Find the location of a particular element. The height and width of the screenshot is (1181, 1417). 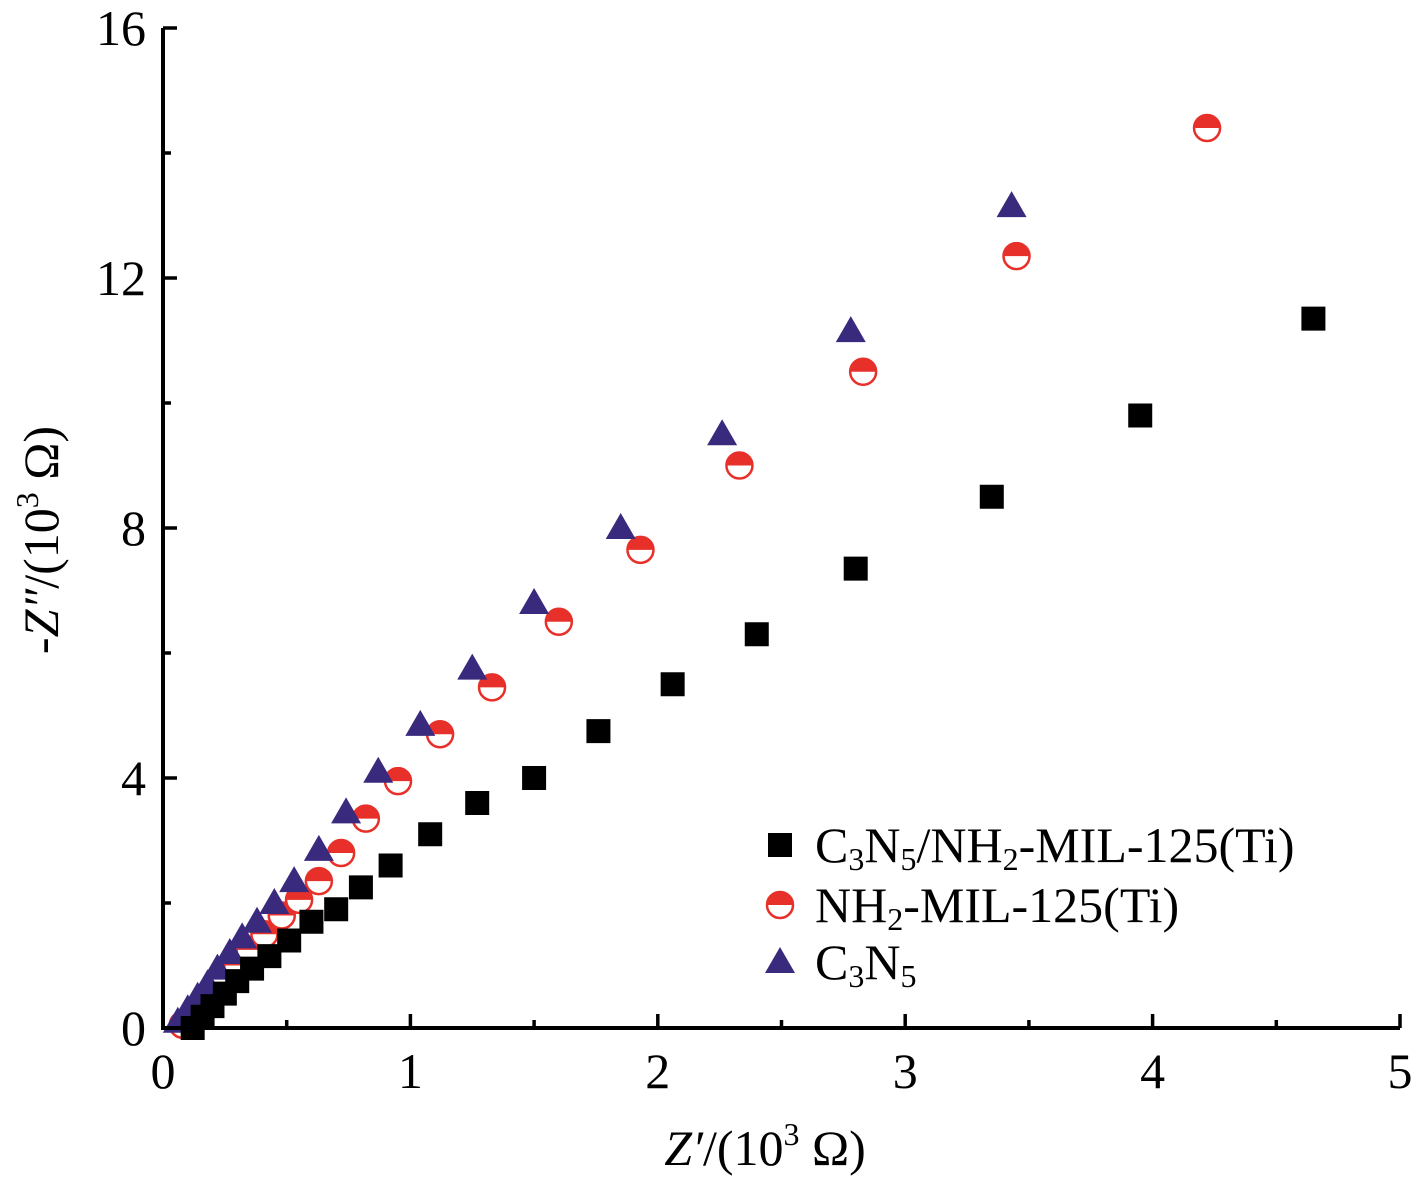

x-tick-label: 0 is located at coordinates (163, 1071).